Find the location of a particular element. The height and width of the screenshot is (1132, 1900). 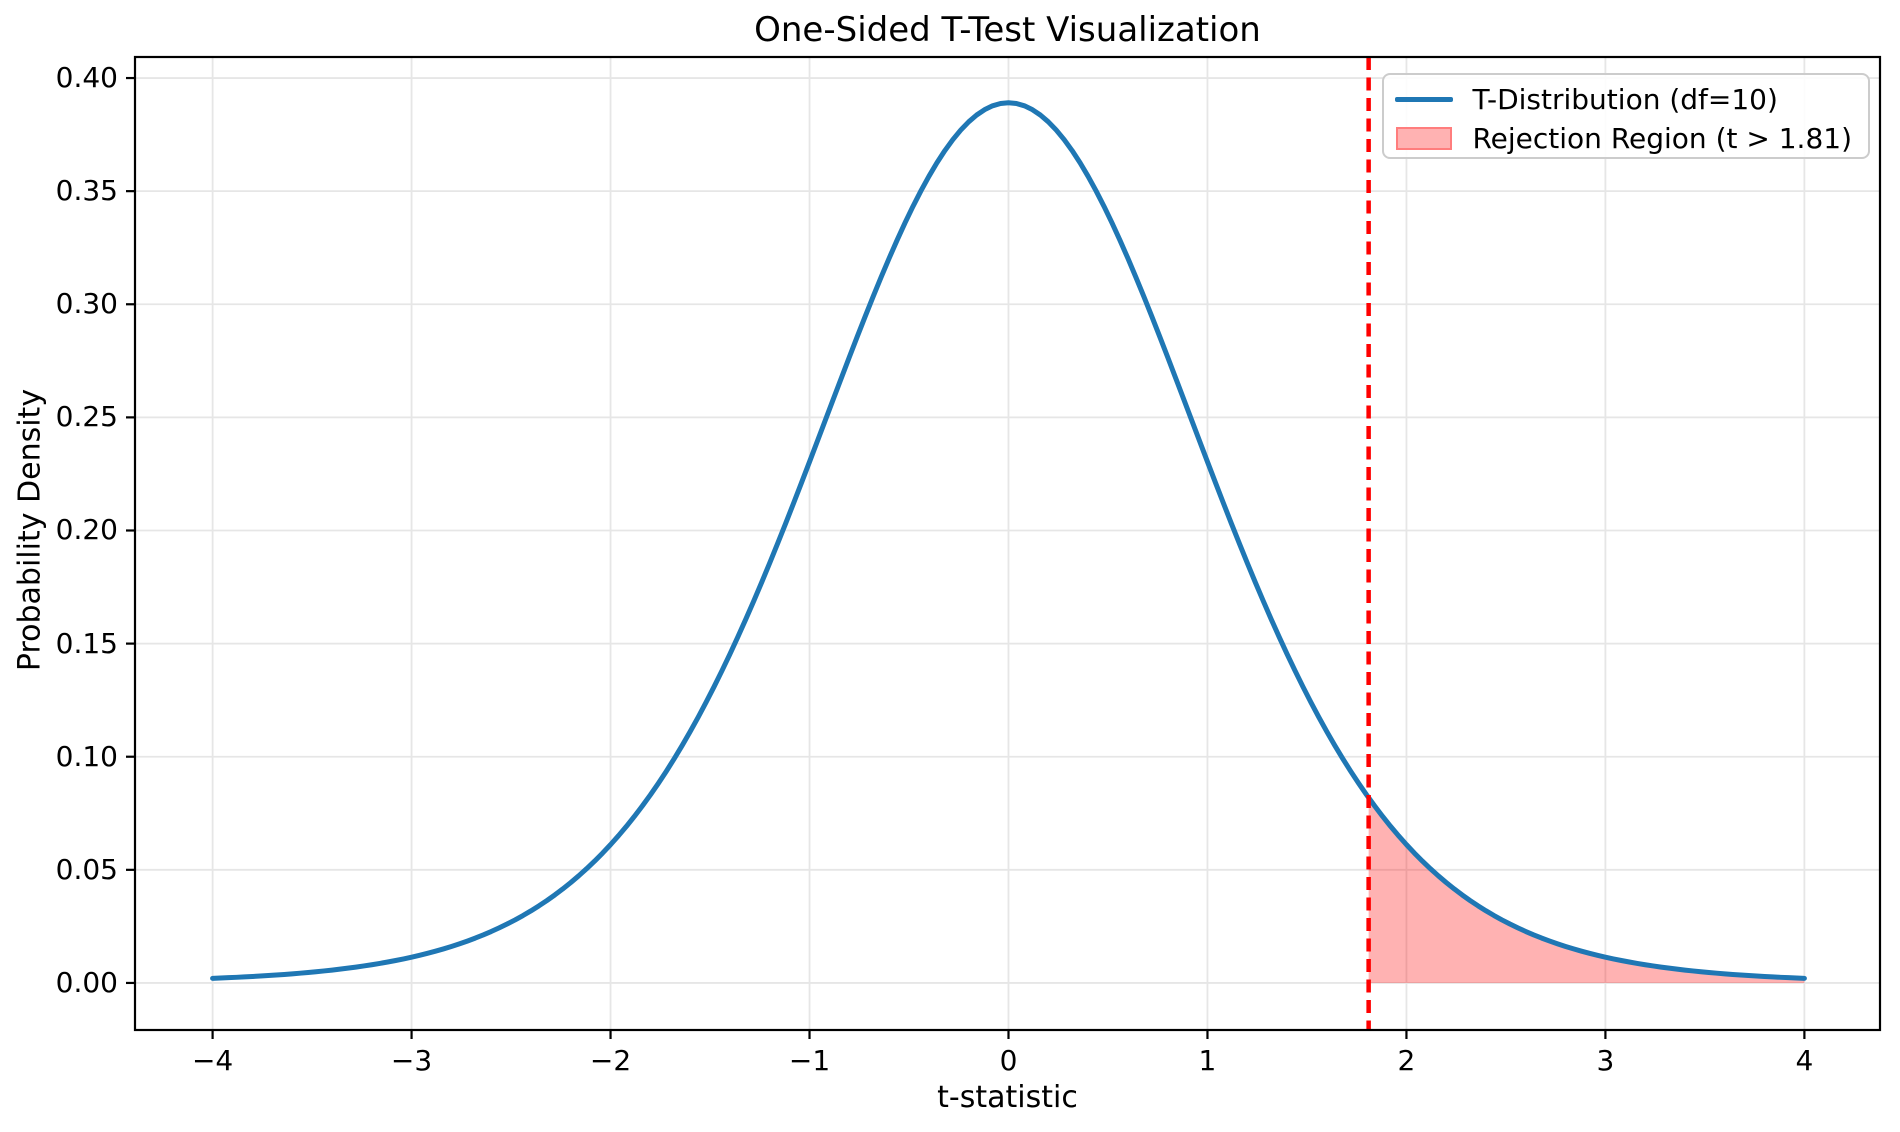

x-tick-label: 1 is located at coordinates (1207, 1060).